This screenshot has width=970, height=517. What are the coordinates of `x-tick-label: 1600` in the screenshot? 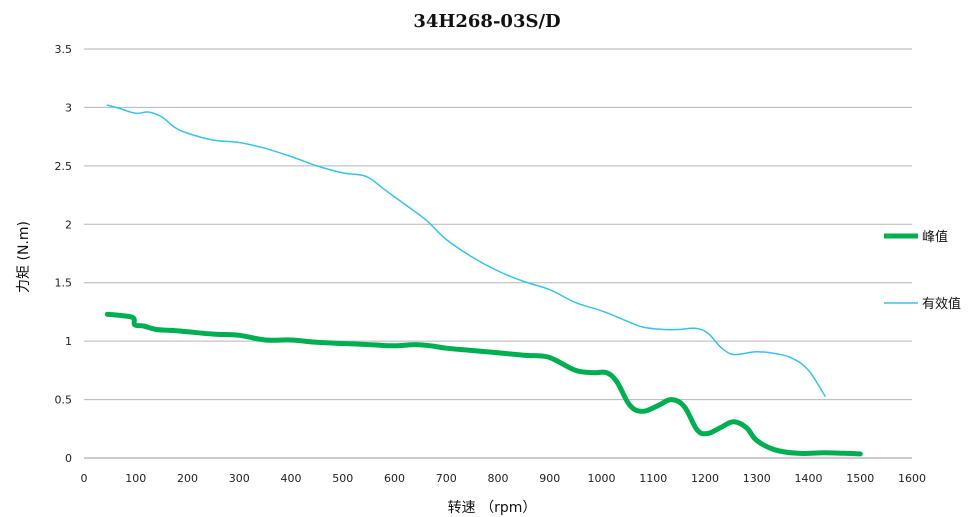 It's located at (912, 478).